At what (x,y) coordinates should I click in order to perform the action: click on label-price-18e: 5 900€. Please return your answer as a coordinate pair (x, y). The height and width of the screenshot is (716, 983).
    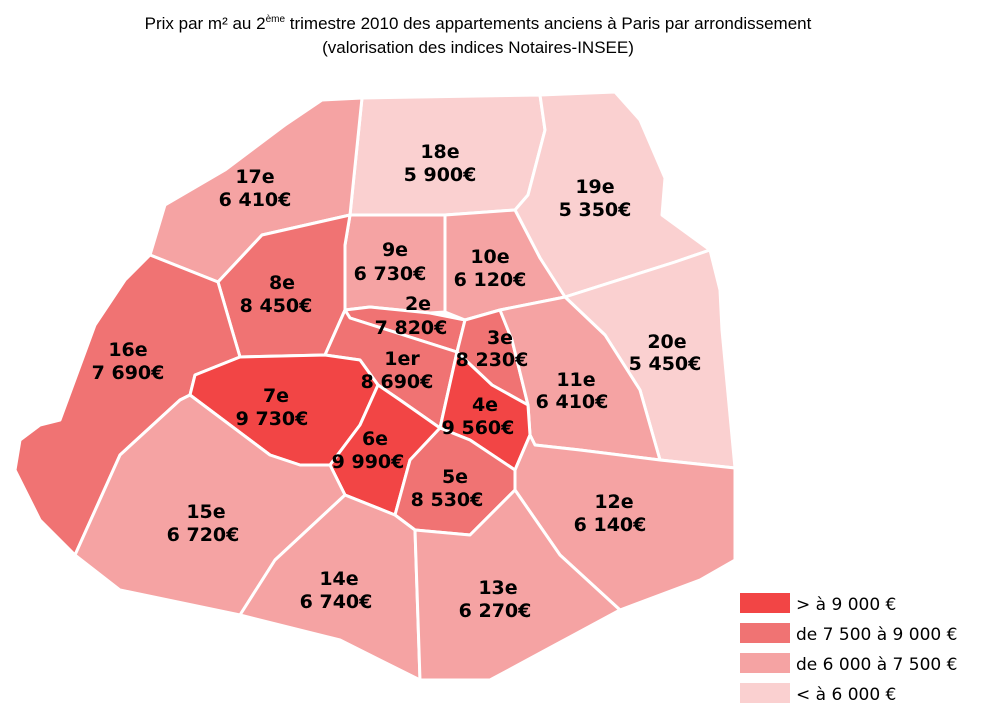
    Looking at the image, I should click on (440, 175).